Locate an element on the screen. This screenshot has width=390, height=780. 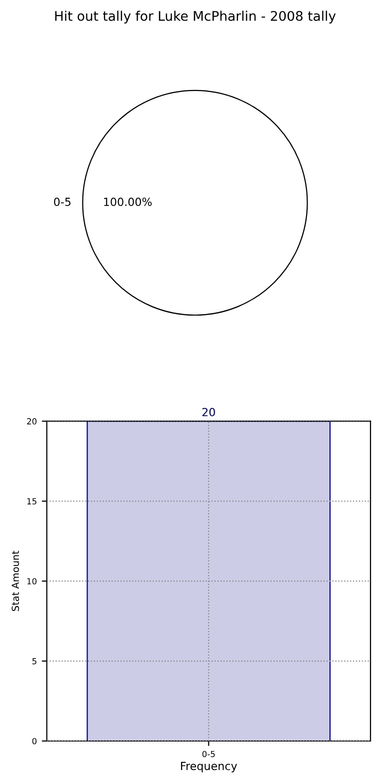
y-tick-label: 20 is located at coordinates (32, 421).